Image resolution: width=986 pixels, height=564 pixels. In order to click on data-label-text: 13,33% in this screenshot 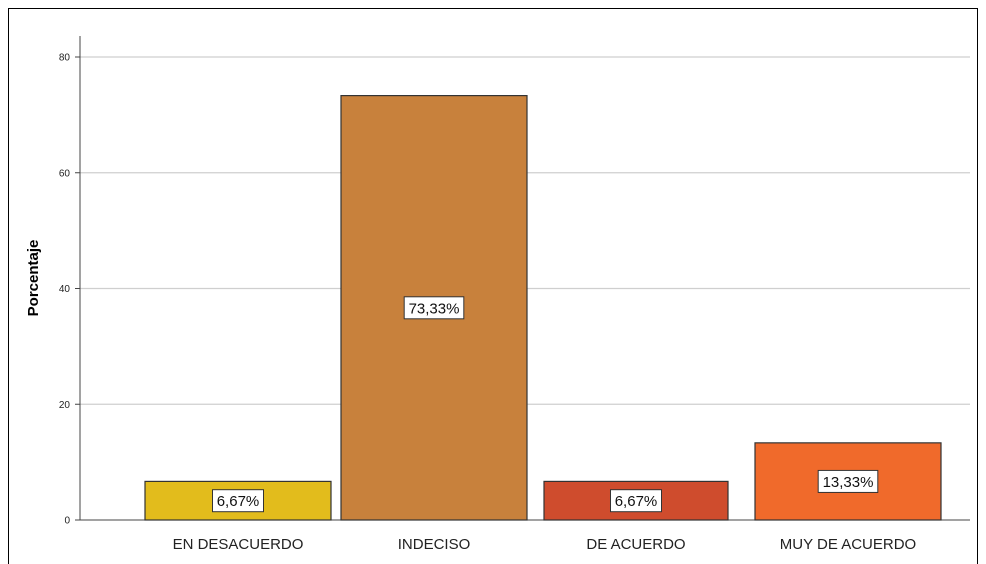, I will do `click(848, 482)`.